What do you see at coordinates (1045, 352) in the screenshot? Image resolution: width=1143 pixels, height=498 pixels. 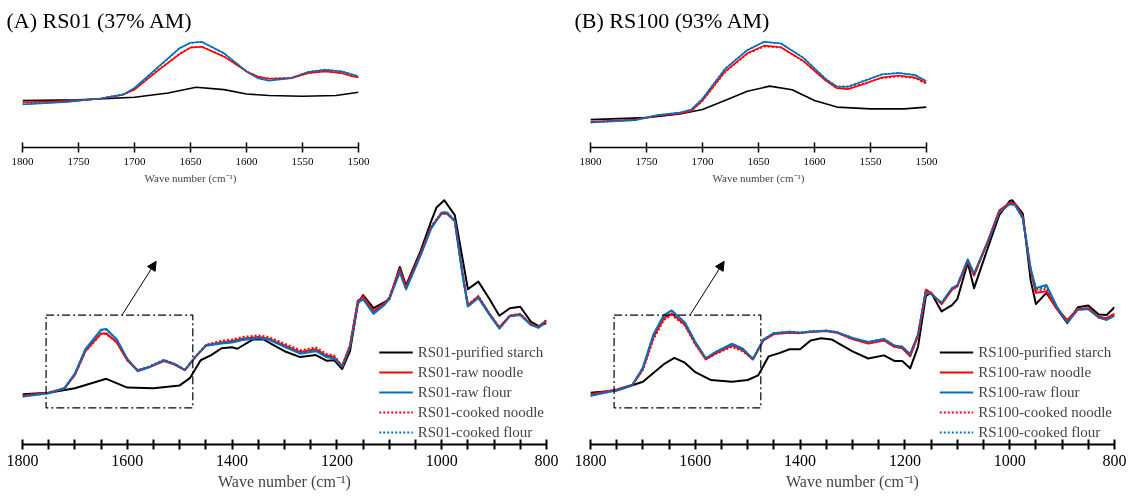 I see `legend-label: RS100-purified starch` at bounding box center [1045, 352].